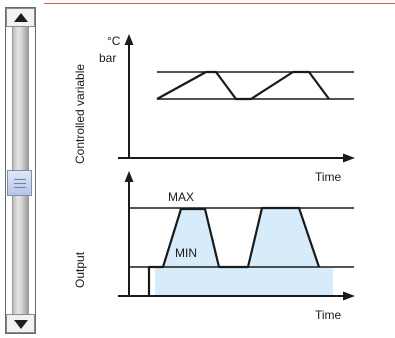 The image size is (395, 338). What do you see at coordinates (129, 176) in the screenshot?
I see `lower-y-axis-arrow` at bounding box center [129, 176].